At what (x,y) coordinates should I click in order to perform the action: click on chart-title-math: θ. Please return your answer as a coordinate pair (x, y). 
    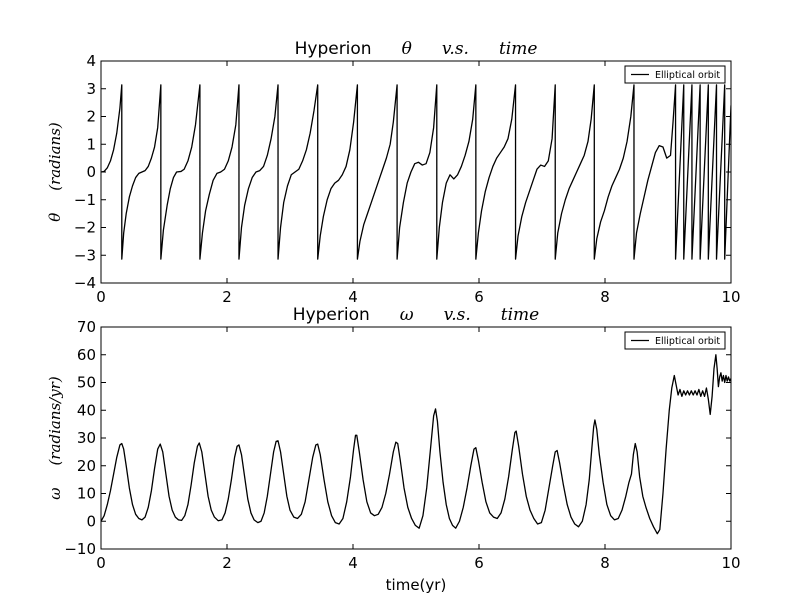
    Looking at the image, I should click on (407, 49).